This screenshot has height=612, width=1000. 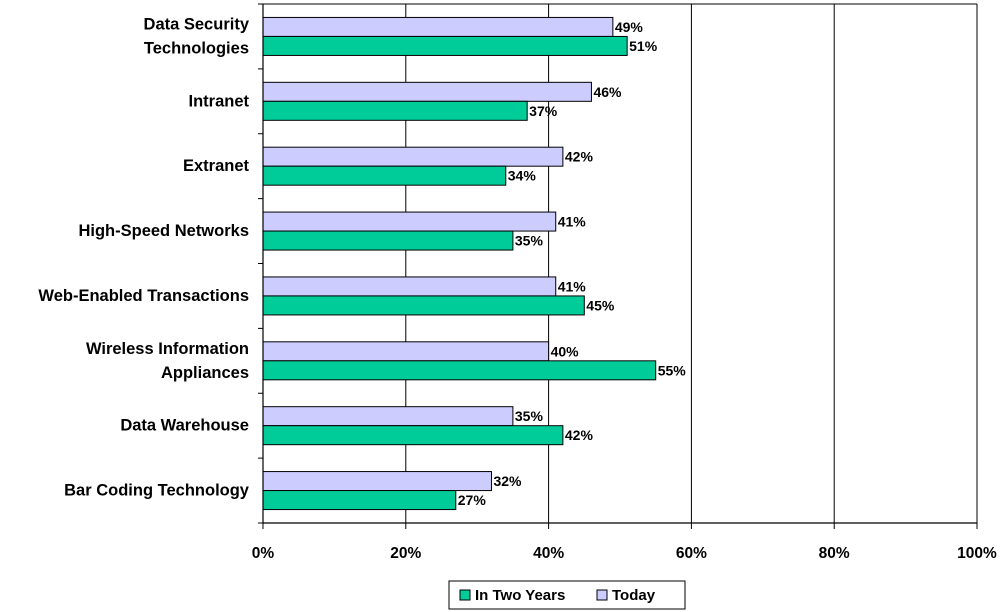 I want to click on bar-today-data-security-technologies, so click(x=438, y=26).